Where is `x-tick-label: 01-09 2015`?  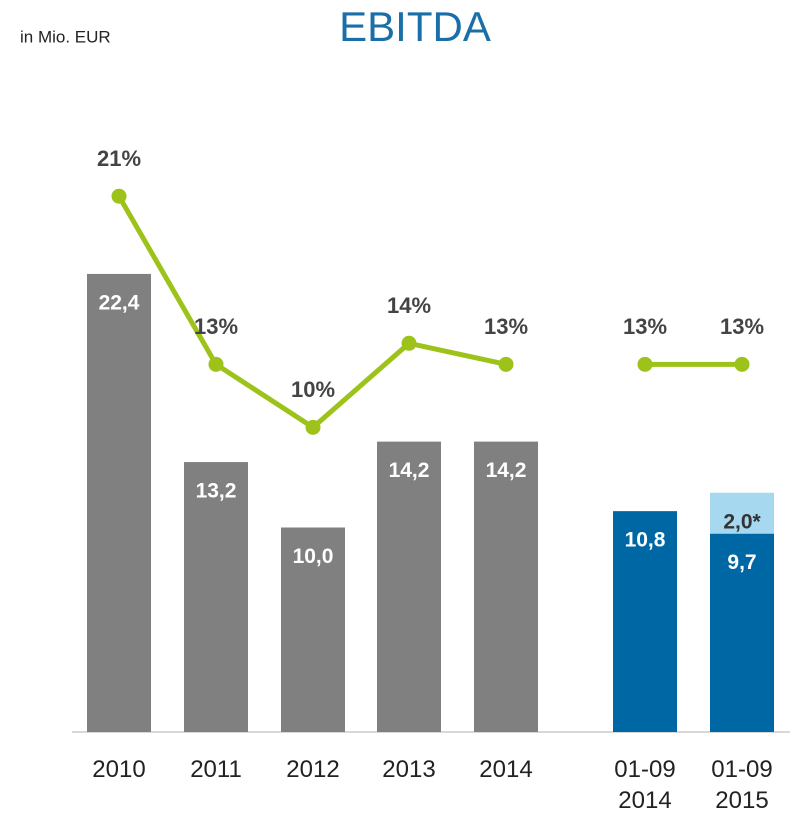
x-tick-label: 01-09 2015 is located at coordinates (742, 785).